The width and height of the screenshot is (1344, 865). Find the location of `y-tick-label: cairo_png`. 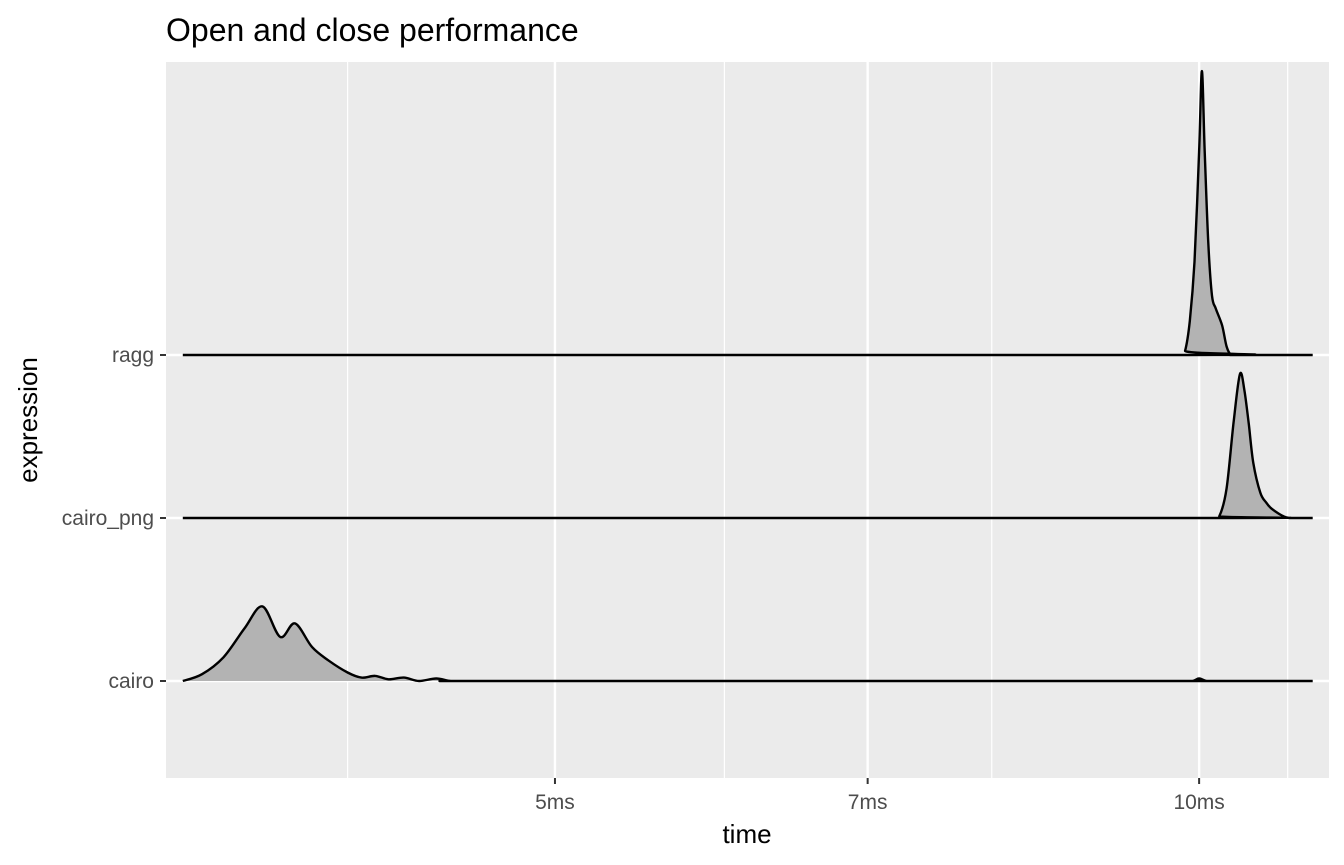

y-tick-label: cairo_png is located at coordinates (108, 518).